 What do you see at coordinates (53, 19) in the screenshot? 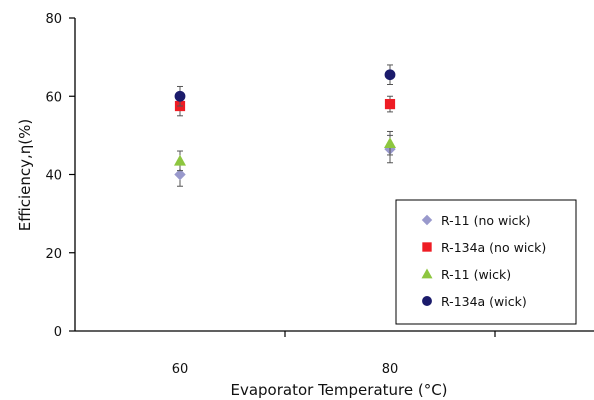
I see `y-tick-label: 80` at bounding box center [53, 19].